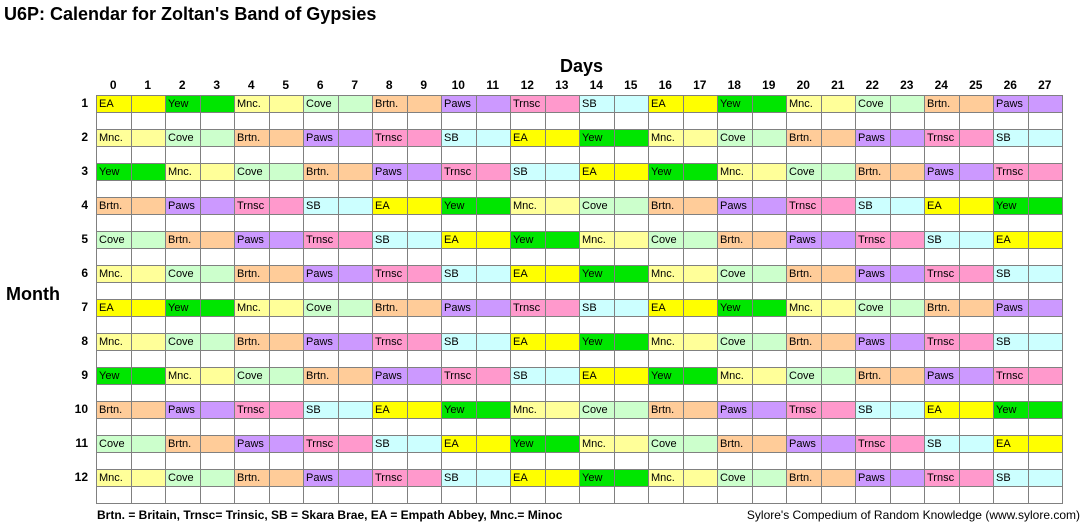 The height and width of the screenshot is (526, 1088). What do you see at coordinates (84, 137) in the screenshot?
I see `month-row-label: 2` at bounding box center [84, 137].